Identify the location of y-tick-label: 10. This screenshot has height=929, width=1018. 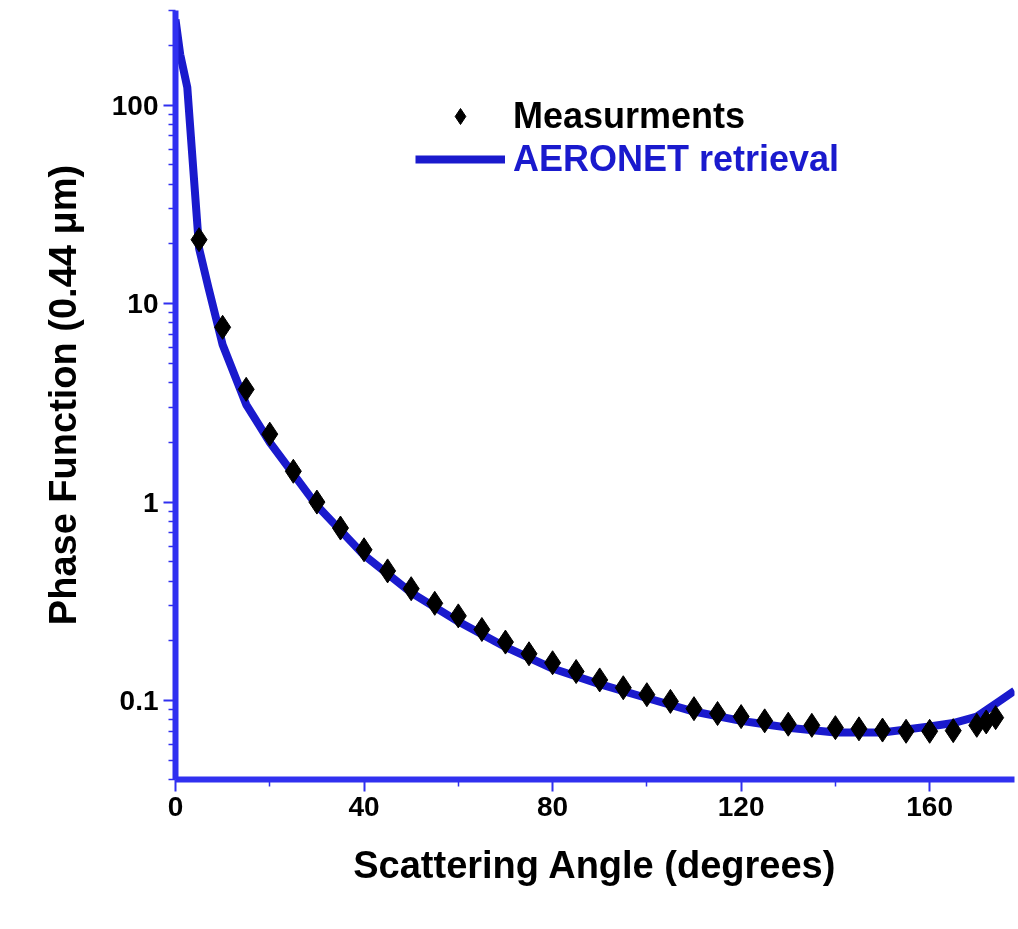
(143, 304).